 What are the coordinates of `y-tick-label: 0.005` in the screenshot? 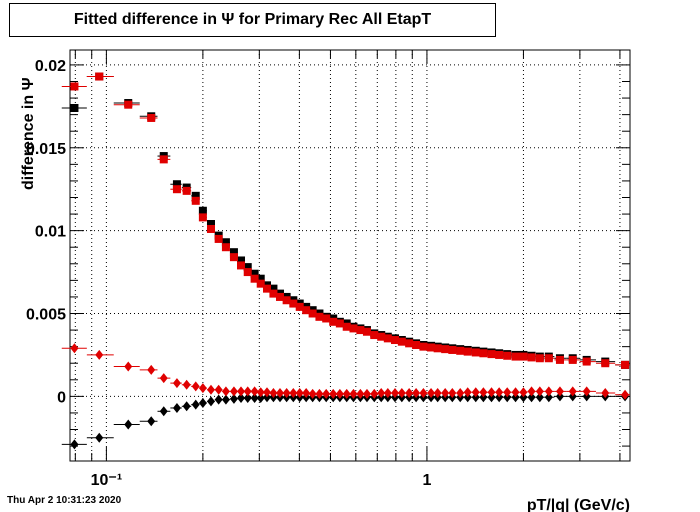 It's located at (46, 315).